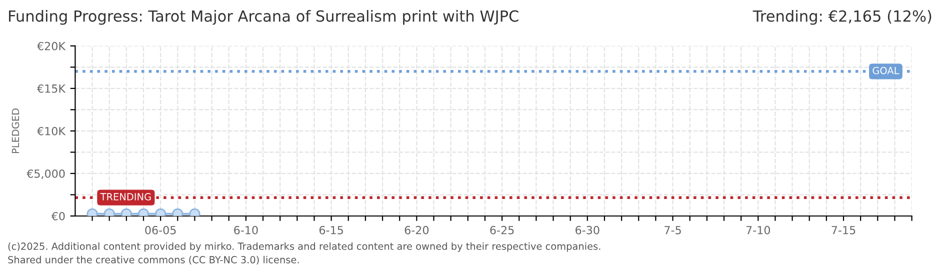 The width and height of the screenshot is (940, 270). I want to click on y-tick-label: €10K, so click(51, 131).